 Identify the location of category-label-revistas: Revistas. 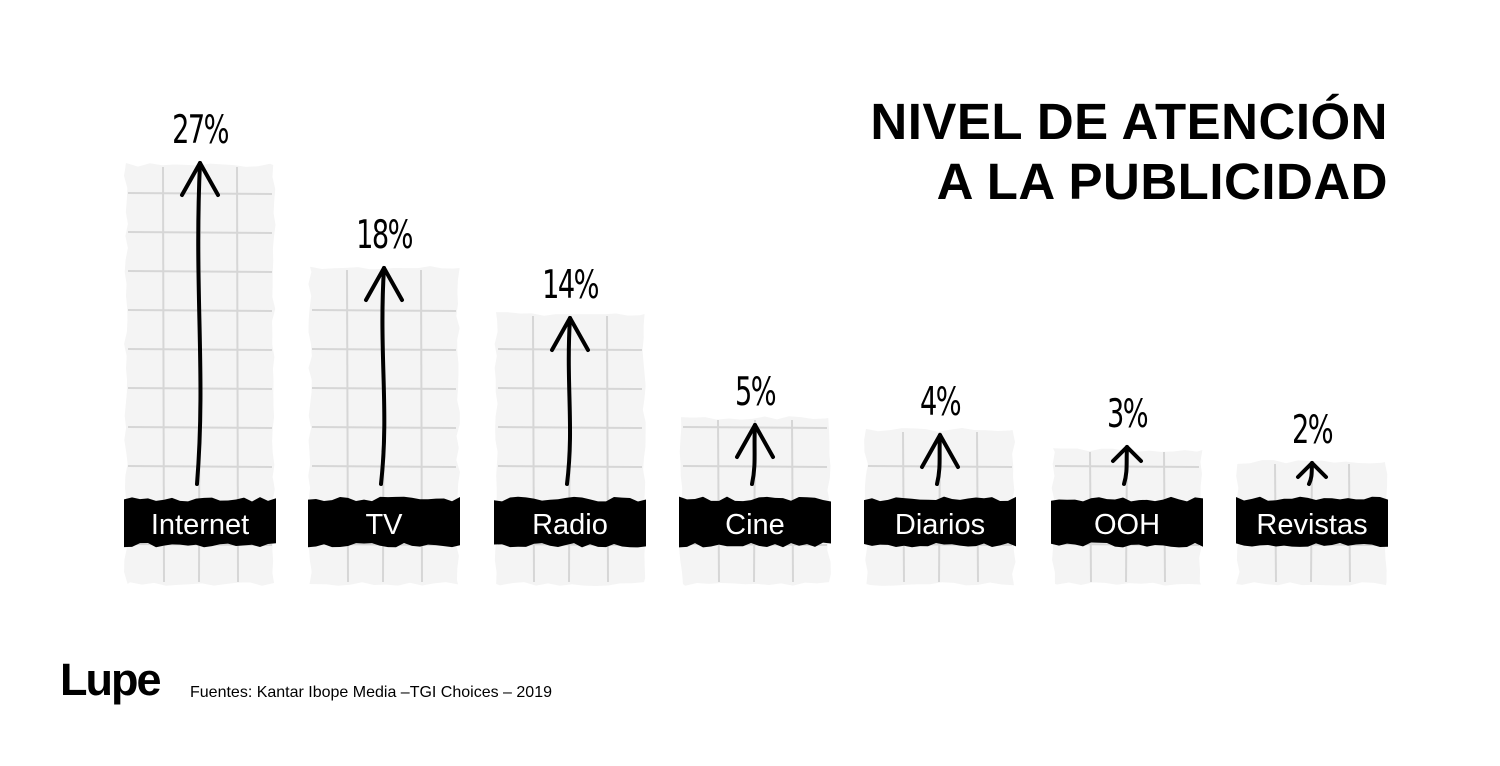
(1311, 525).